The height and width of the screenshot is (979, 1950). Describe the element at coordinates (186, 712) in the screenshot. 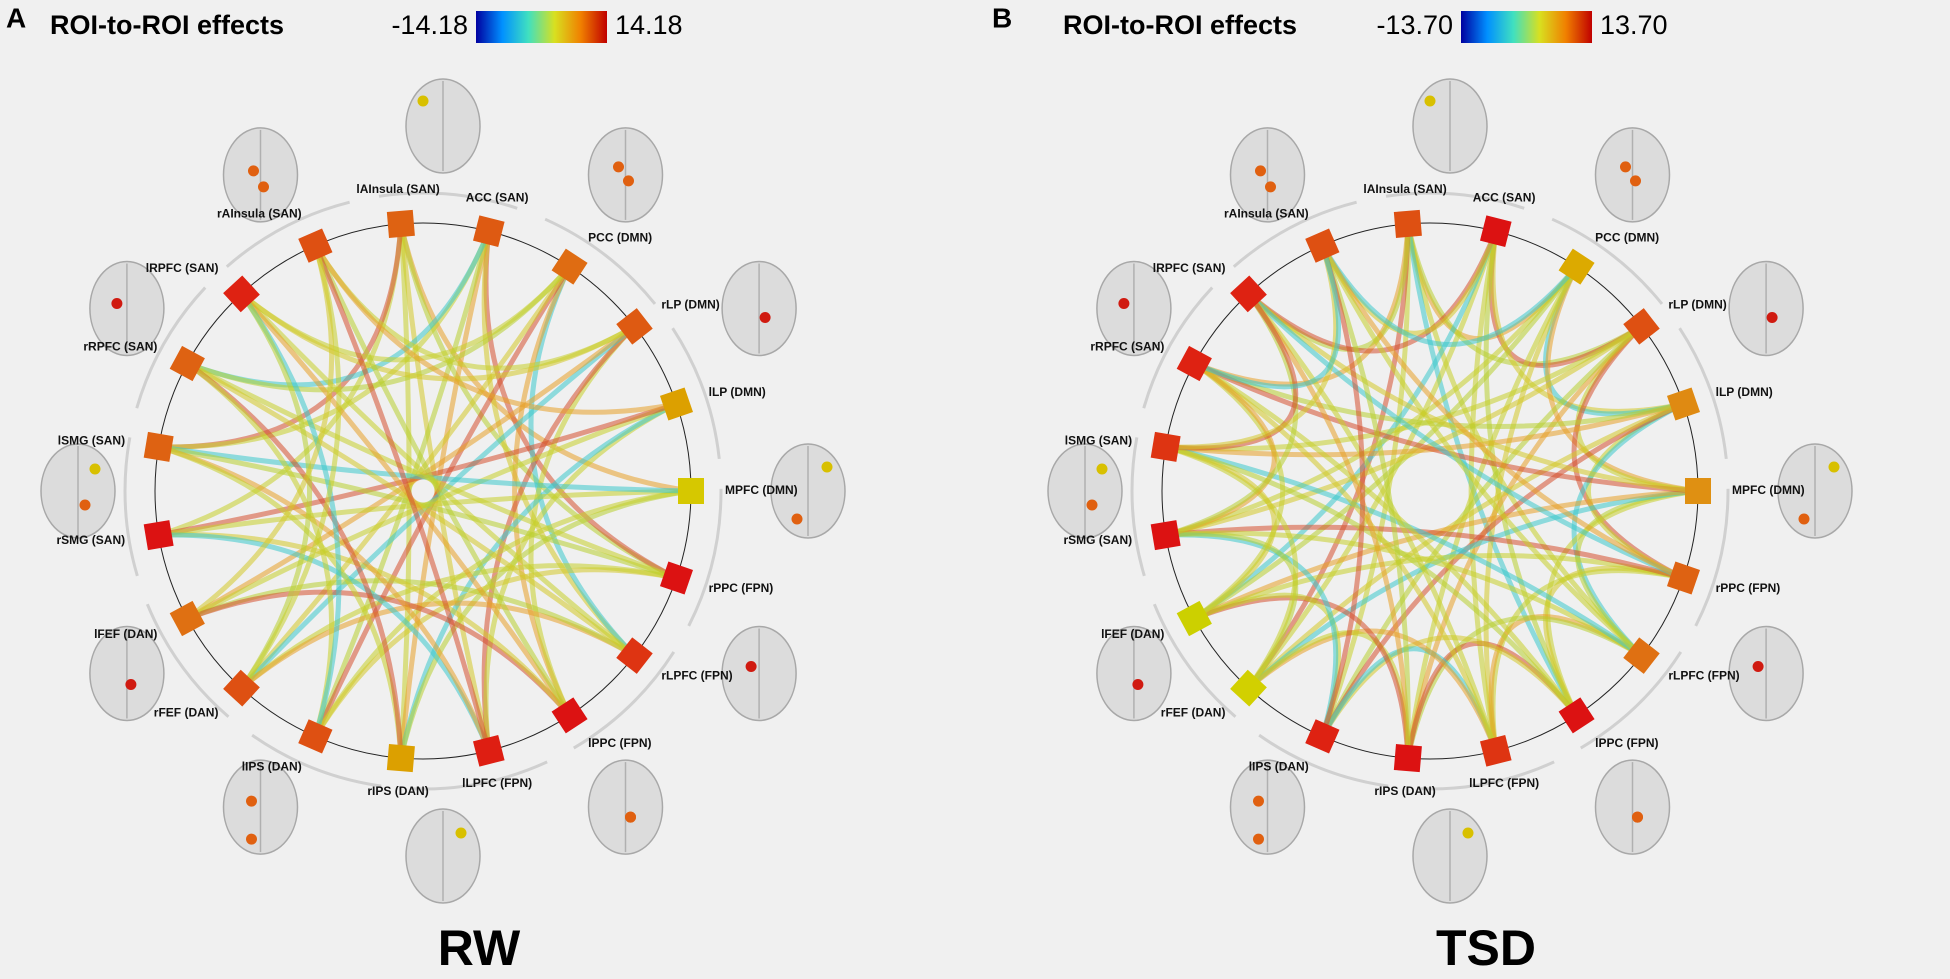

I see `roi-label: rFEF (DAN)` at that location.